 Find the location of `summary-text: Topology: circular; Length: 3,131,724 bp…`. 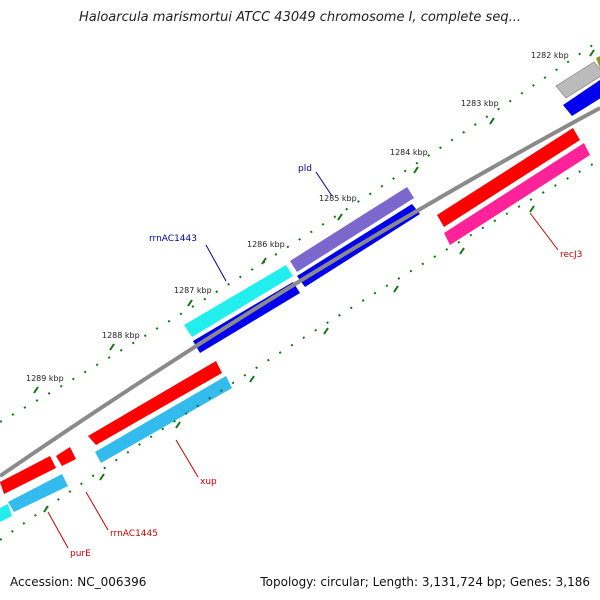

summary-text: Topology: circular; Length: 3,131,724 bp… is located at coordinates (425, 582).